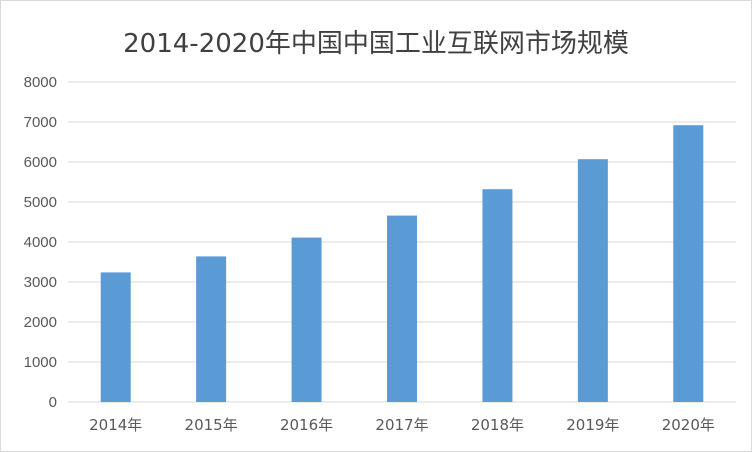 The image size is (752, 452). I want to click on y-tick-label: 4000, so click(40, 242).